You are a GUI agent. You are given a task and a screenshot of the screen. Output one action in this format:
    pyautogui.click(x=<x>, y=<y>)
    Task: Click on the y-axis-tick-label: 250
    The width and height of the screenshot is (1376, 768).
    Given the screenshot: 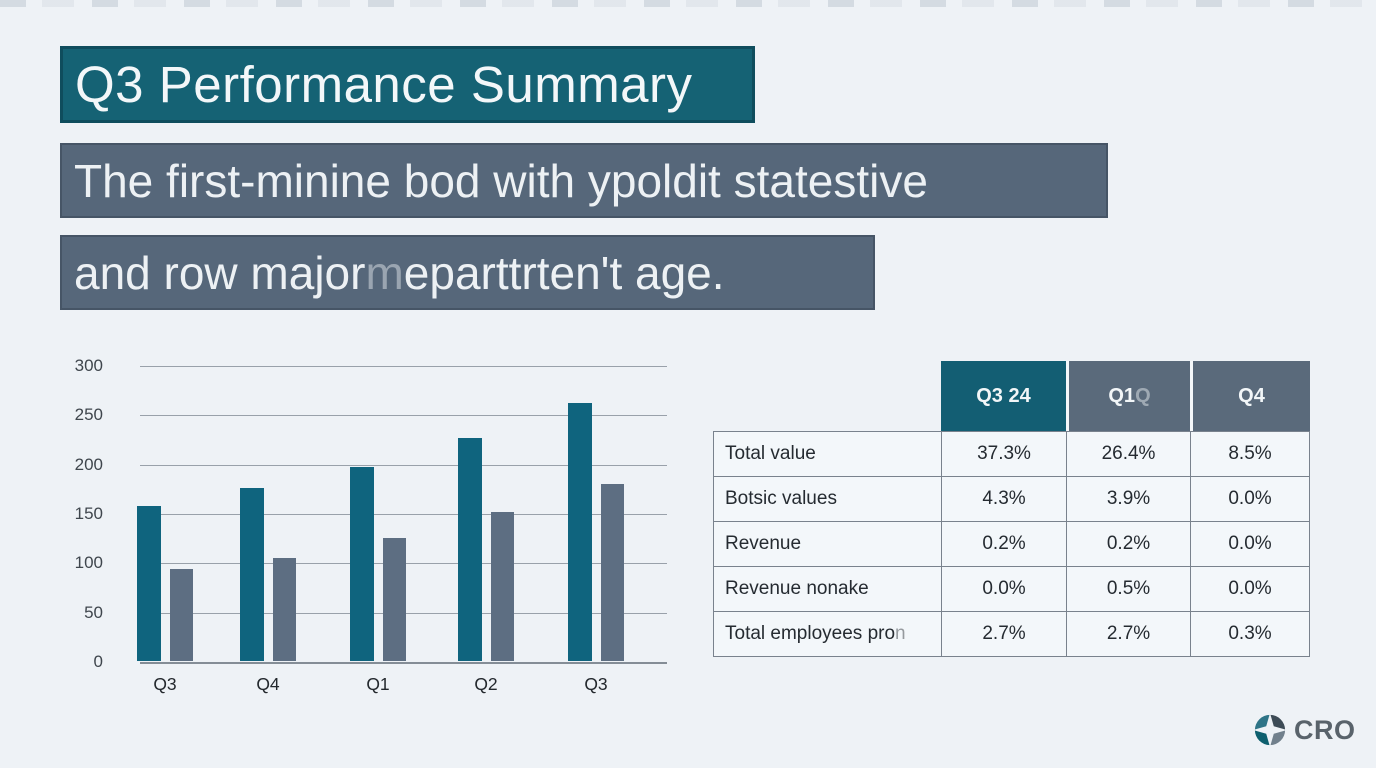 What is the action you would take?
    pyautogui.click(x=88, y=415)
    